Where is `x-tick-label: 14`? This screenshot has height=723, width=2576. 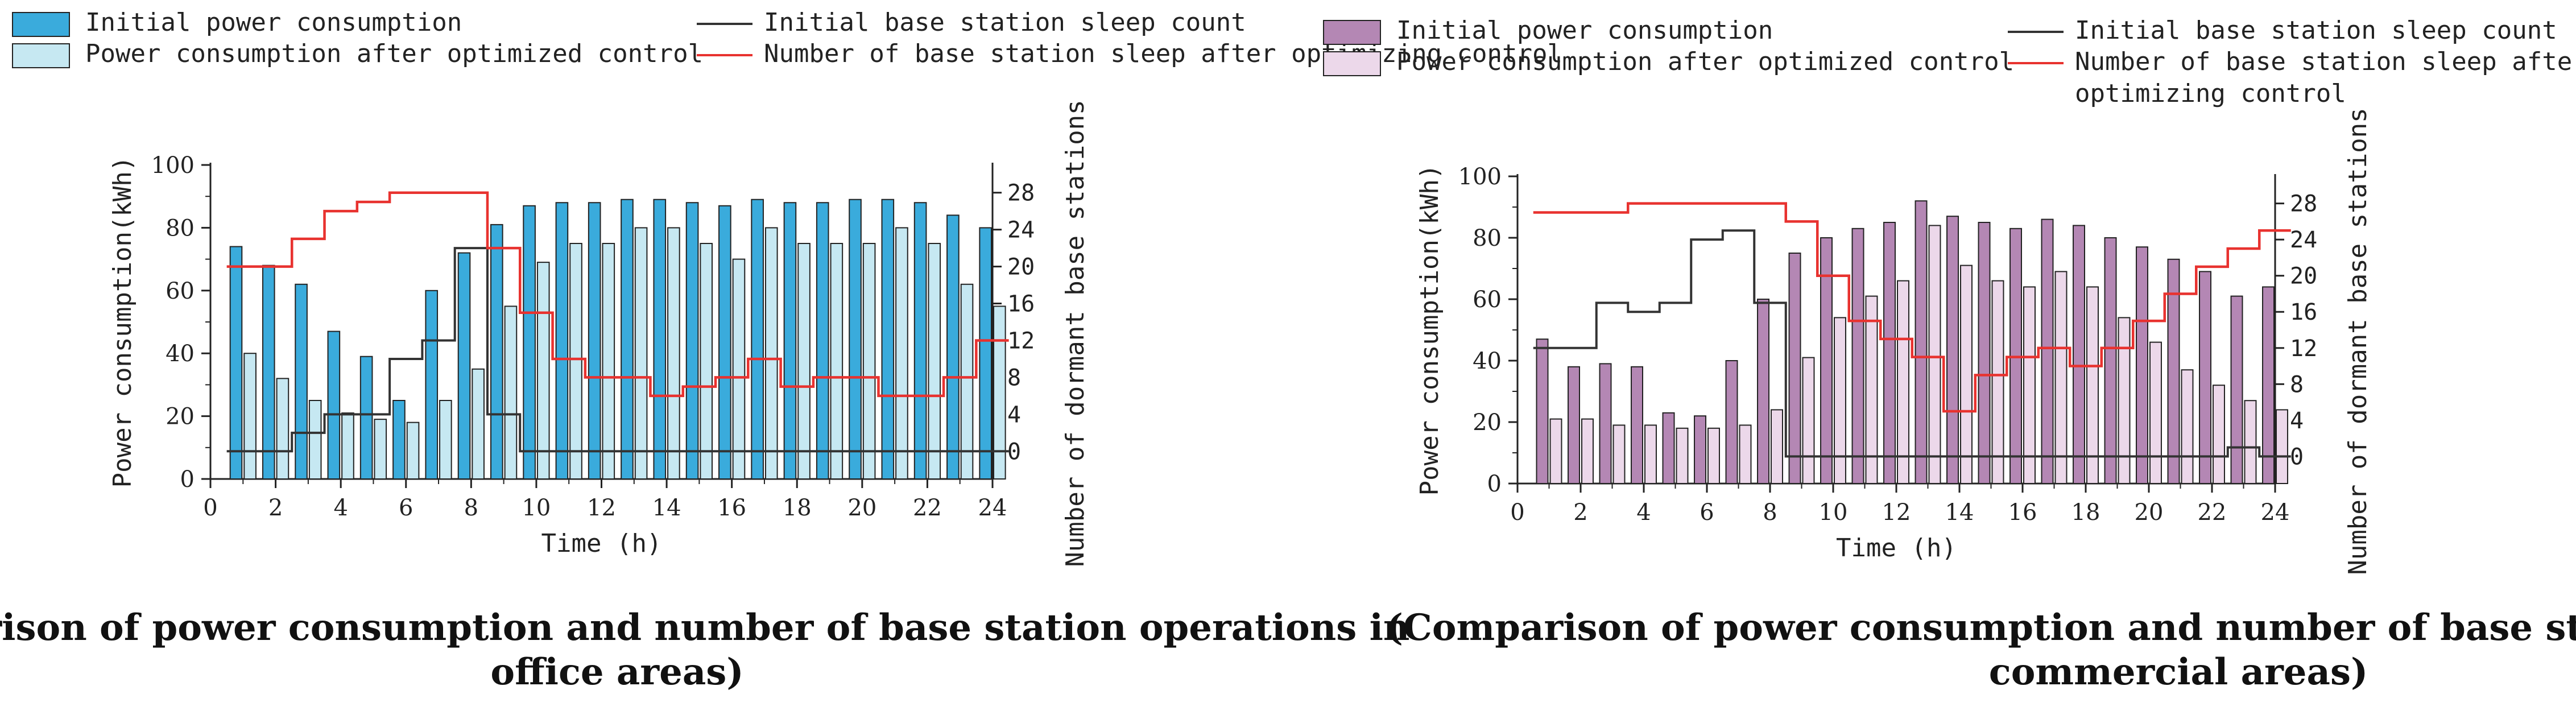
x-tick-label: 14 is located at coordinates (1959, 512).